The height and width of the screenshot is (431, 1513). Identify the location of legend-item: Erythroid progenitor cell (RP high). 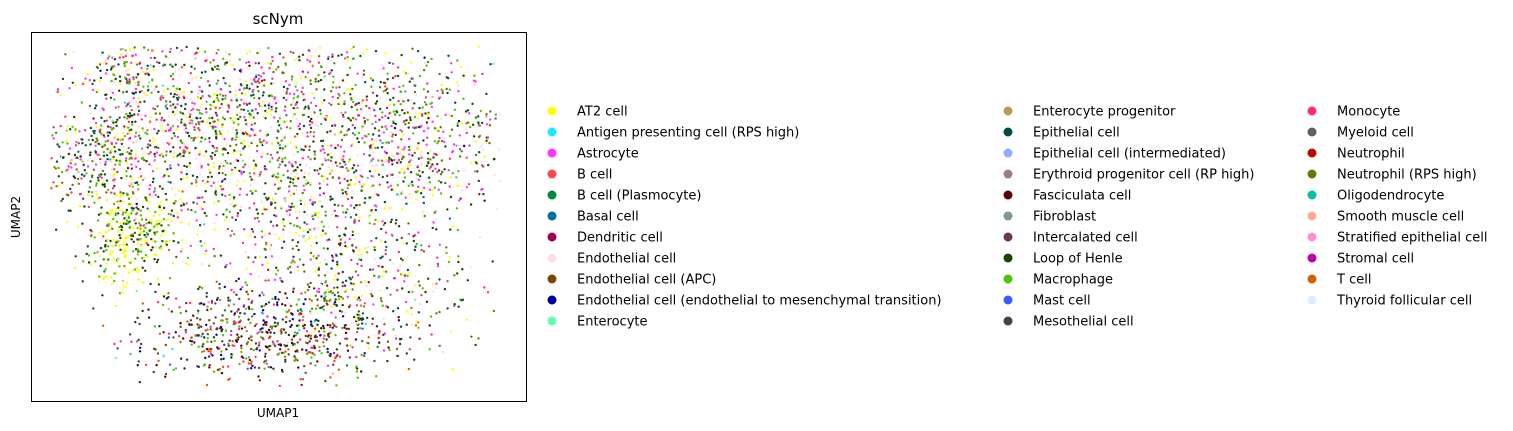
(1128, 175).